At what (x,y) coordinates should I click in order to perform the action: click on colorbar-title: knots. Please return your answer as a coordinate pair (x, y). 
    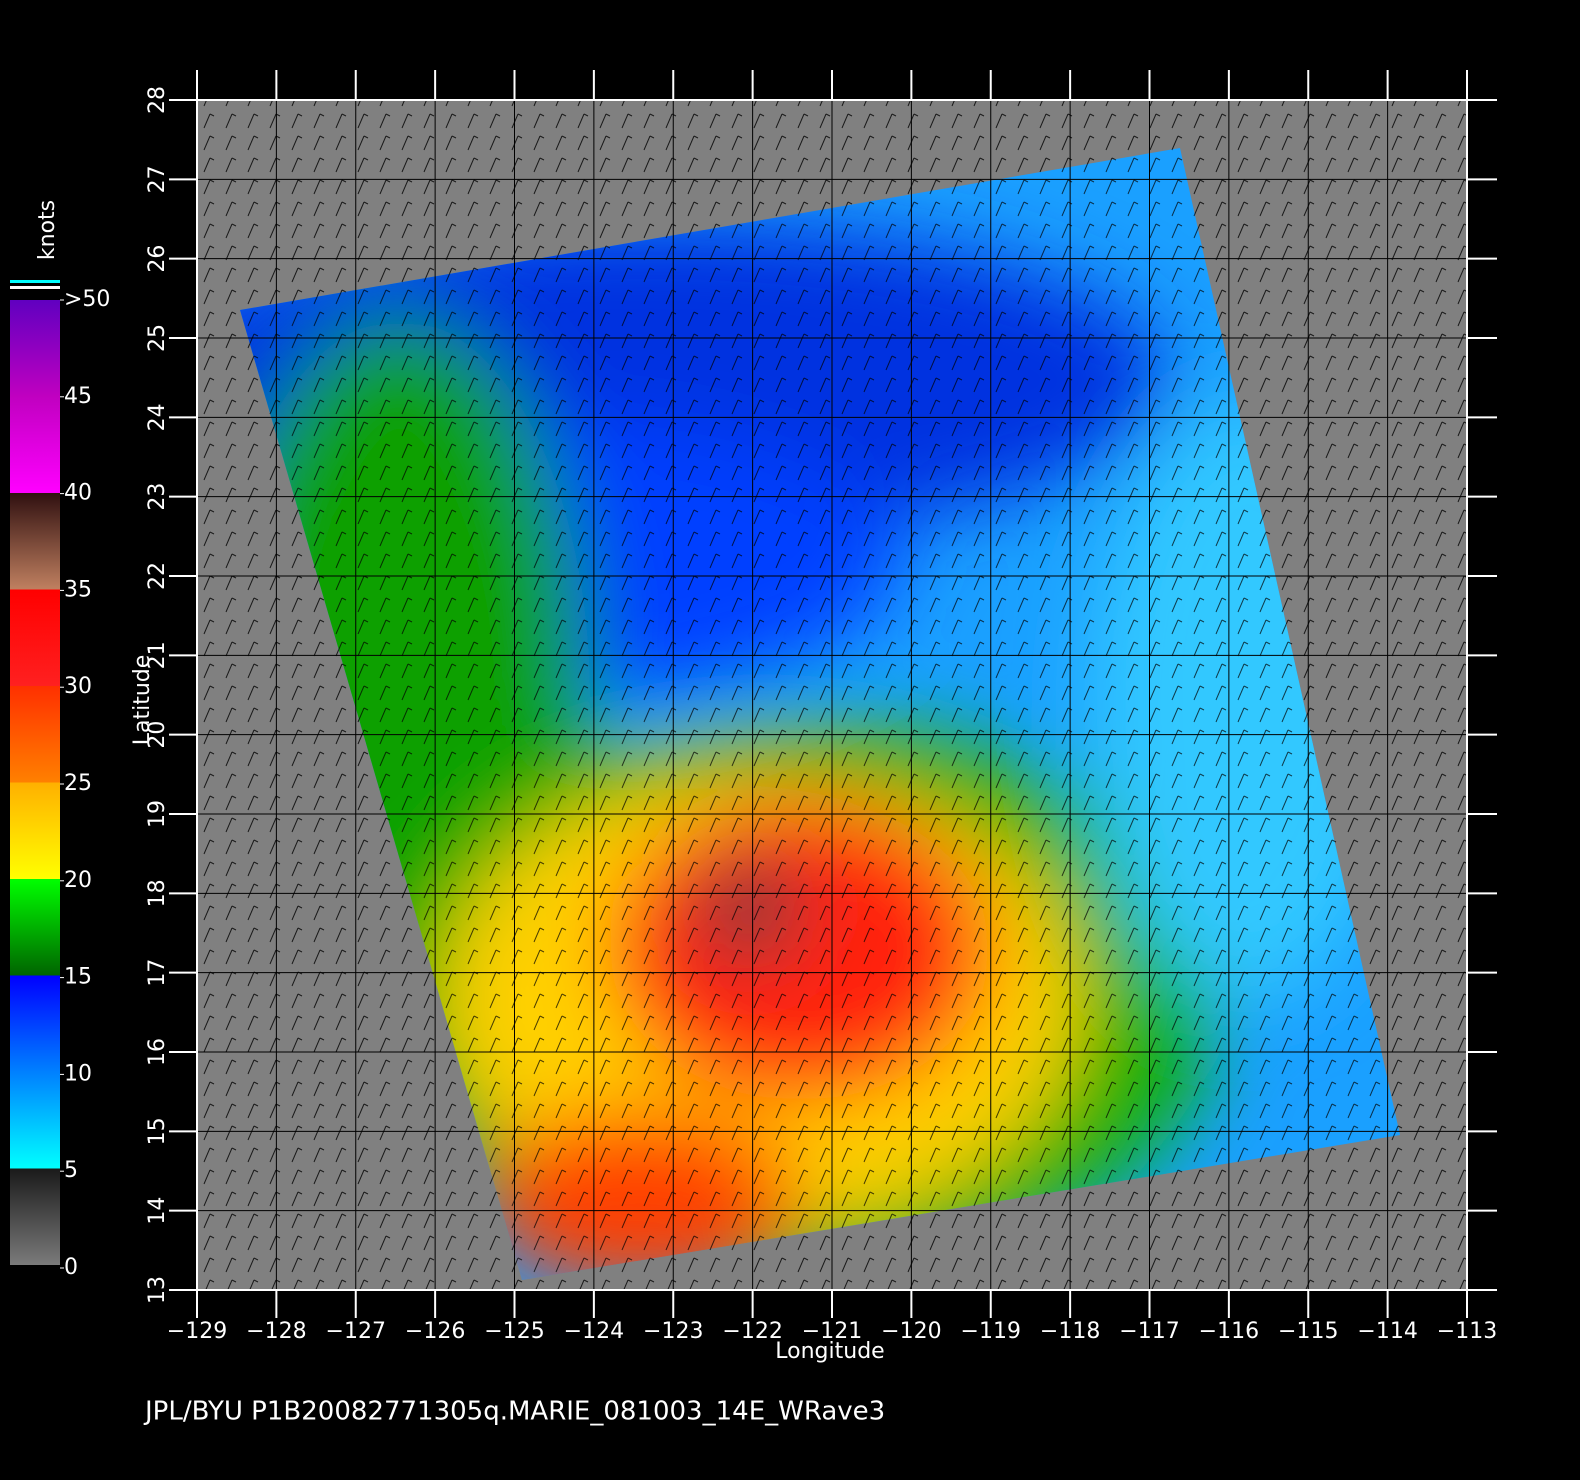
    Looking at the image, I should click on (47, 230).